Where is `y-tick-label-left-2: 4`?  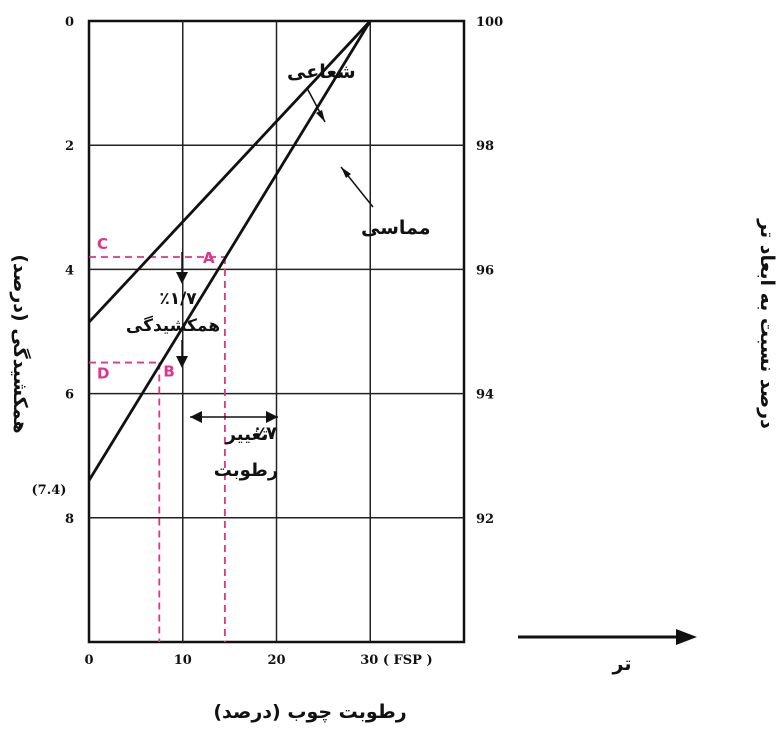
y-tick-label-left-2: 4 is located at coordinates (69, 270).